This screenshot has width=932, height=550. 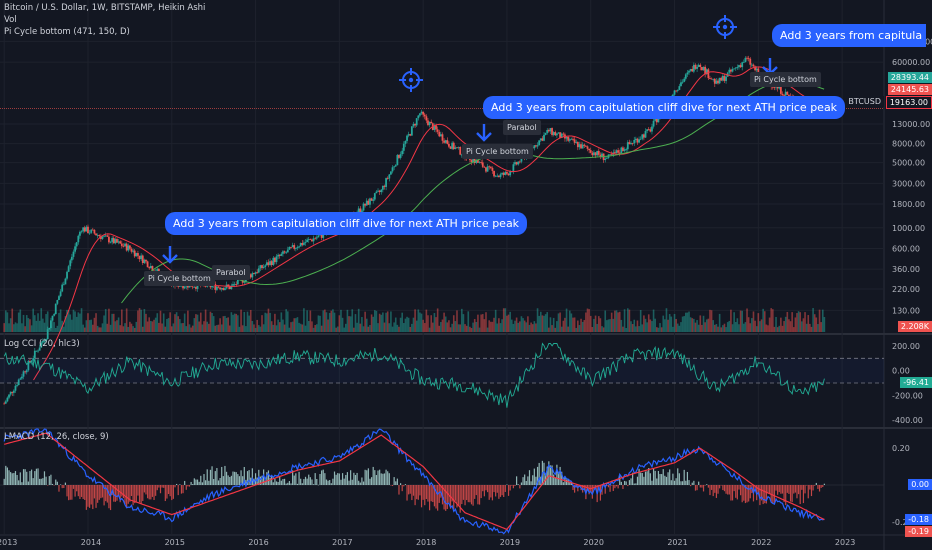 What do you see at coordinates (906, 248) in the screenshot?
I see `price-tick-label: 600.00` at bounding box center [906, 248].